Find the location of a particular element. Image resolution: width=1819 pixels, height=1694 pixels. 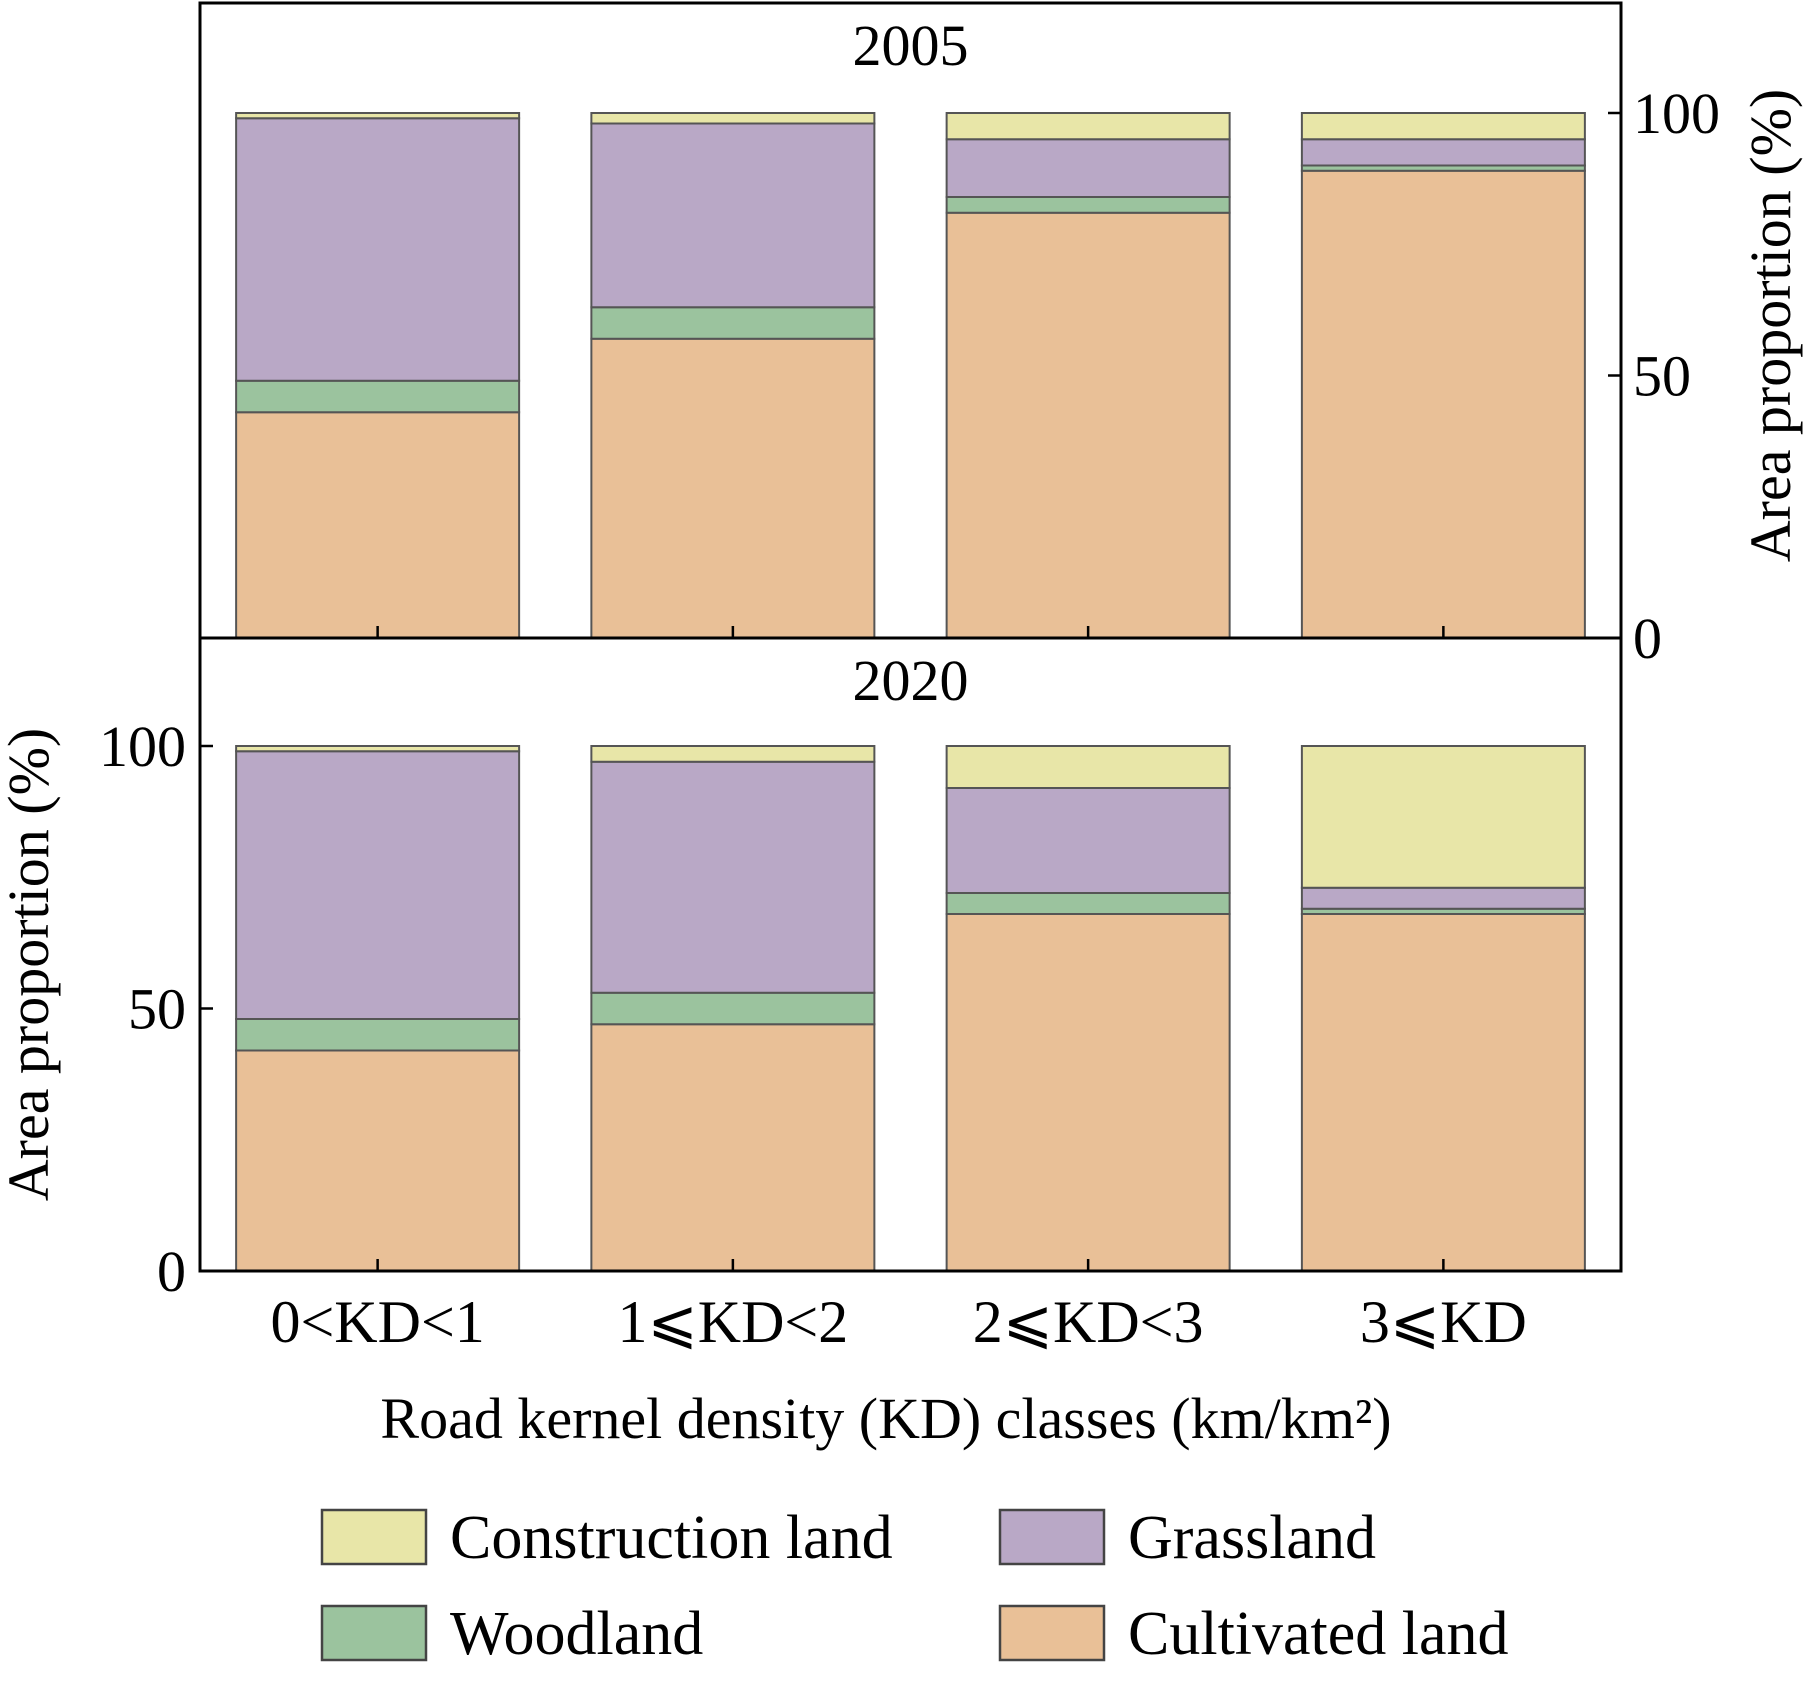

legend-label: Construction land is located at coordinates (671, 1538).